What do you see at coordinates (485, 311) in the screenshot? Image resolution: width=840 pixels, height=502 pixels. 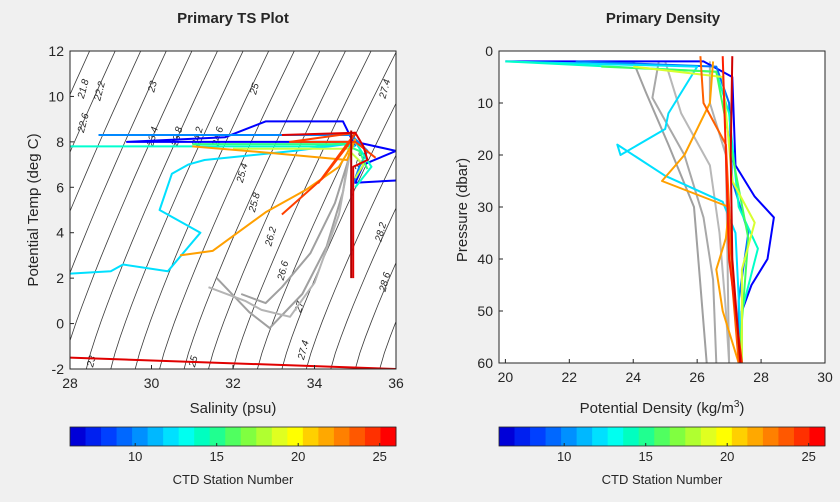 I see `density-y-tick-label: 50` at bounding box center [485, 311].